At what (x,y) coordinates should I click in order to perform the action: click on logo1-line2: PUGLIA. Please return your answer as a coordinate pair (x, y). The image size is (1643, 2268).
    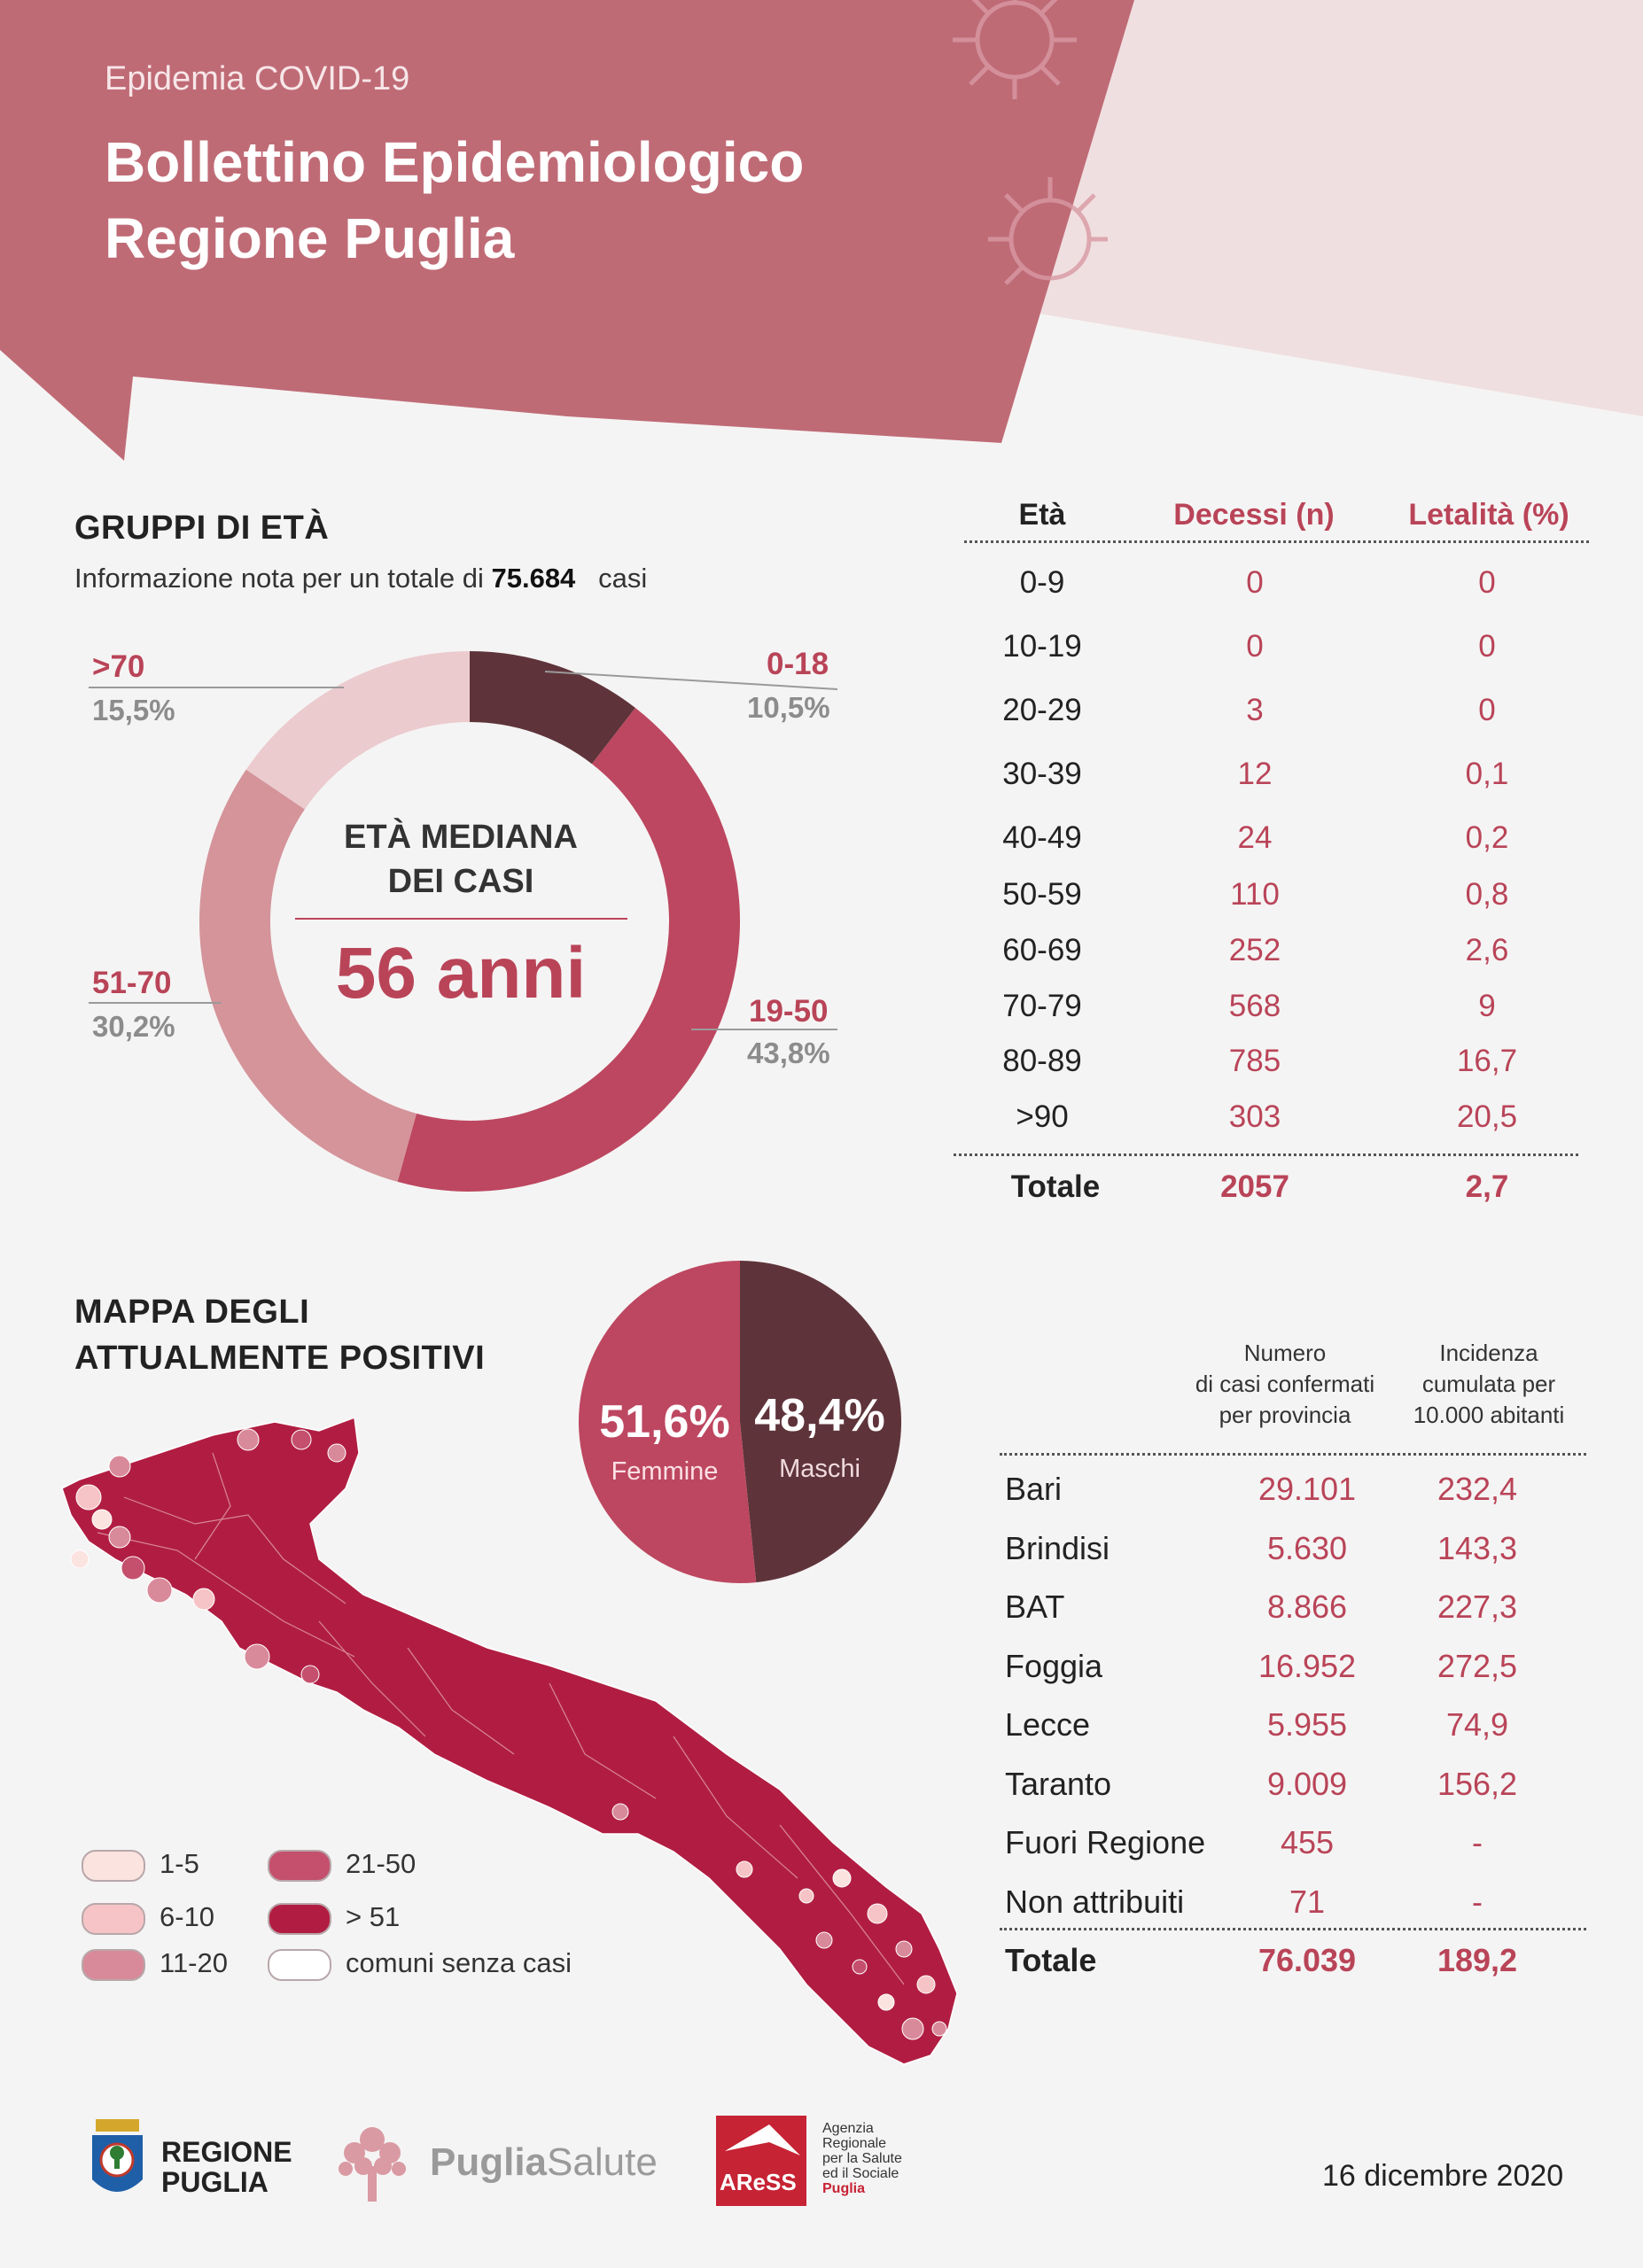
    Looking at the image, I should click on (215, 2182).